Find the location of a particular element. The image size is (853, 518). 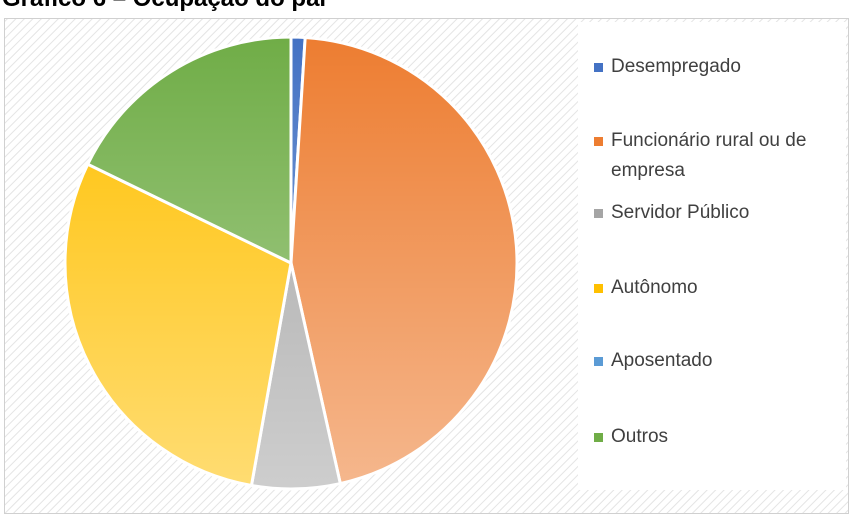

legend-item: Aposentado is located at coordinates (719, 361).